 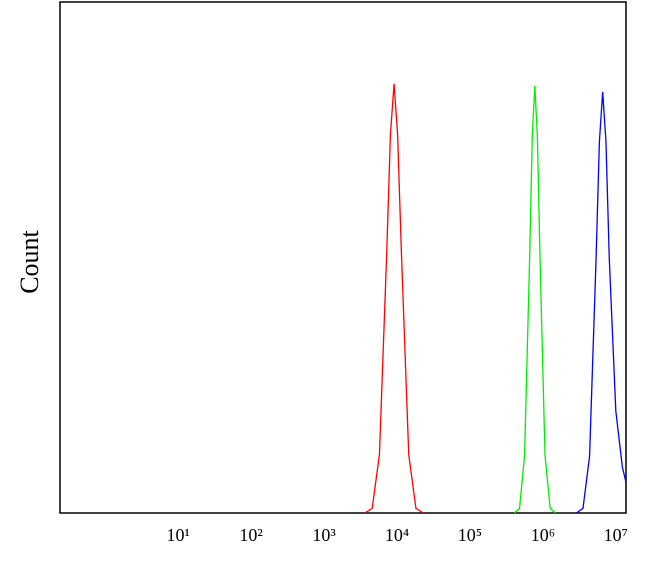 I want to click on x-tick-label: 10⁷, so click(x=616, y=535).